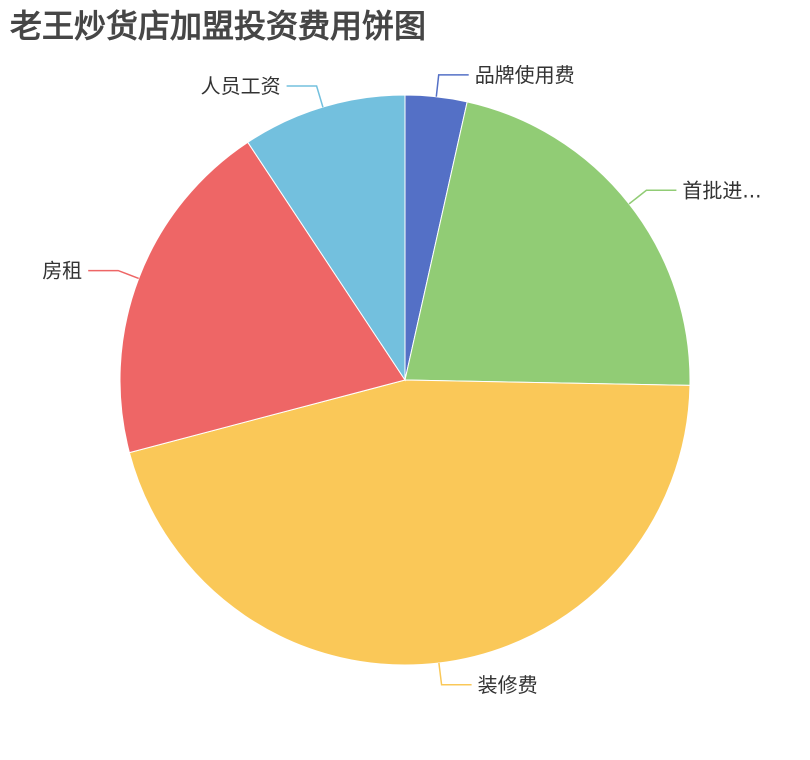 The image size is (810, 760). What do you see at coordinates (218, 26) in the screenshot?
I see `chart-title: 老王炒货店加盟投资费用饼图` at bounding box center [218, 26].